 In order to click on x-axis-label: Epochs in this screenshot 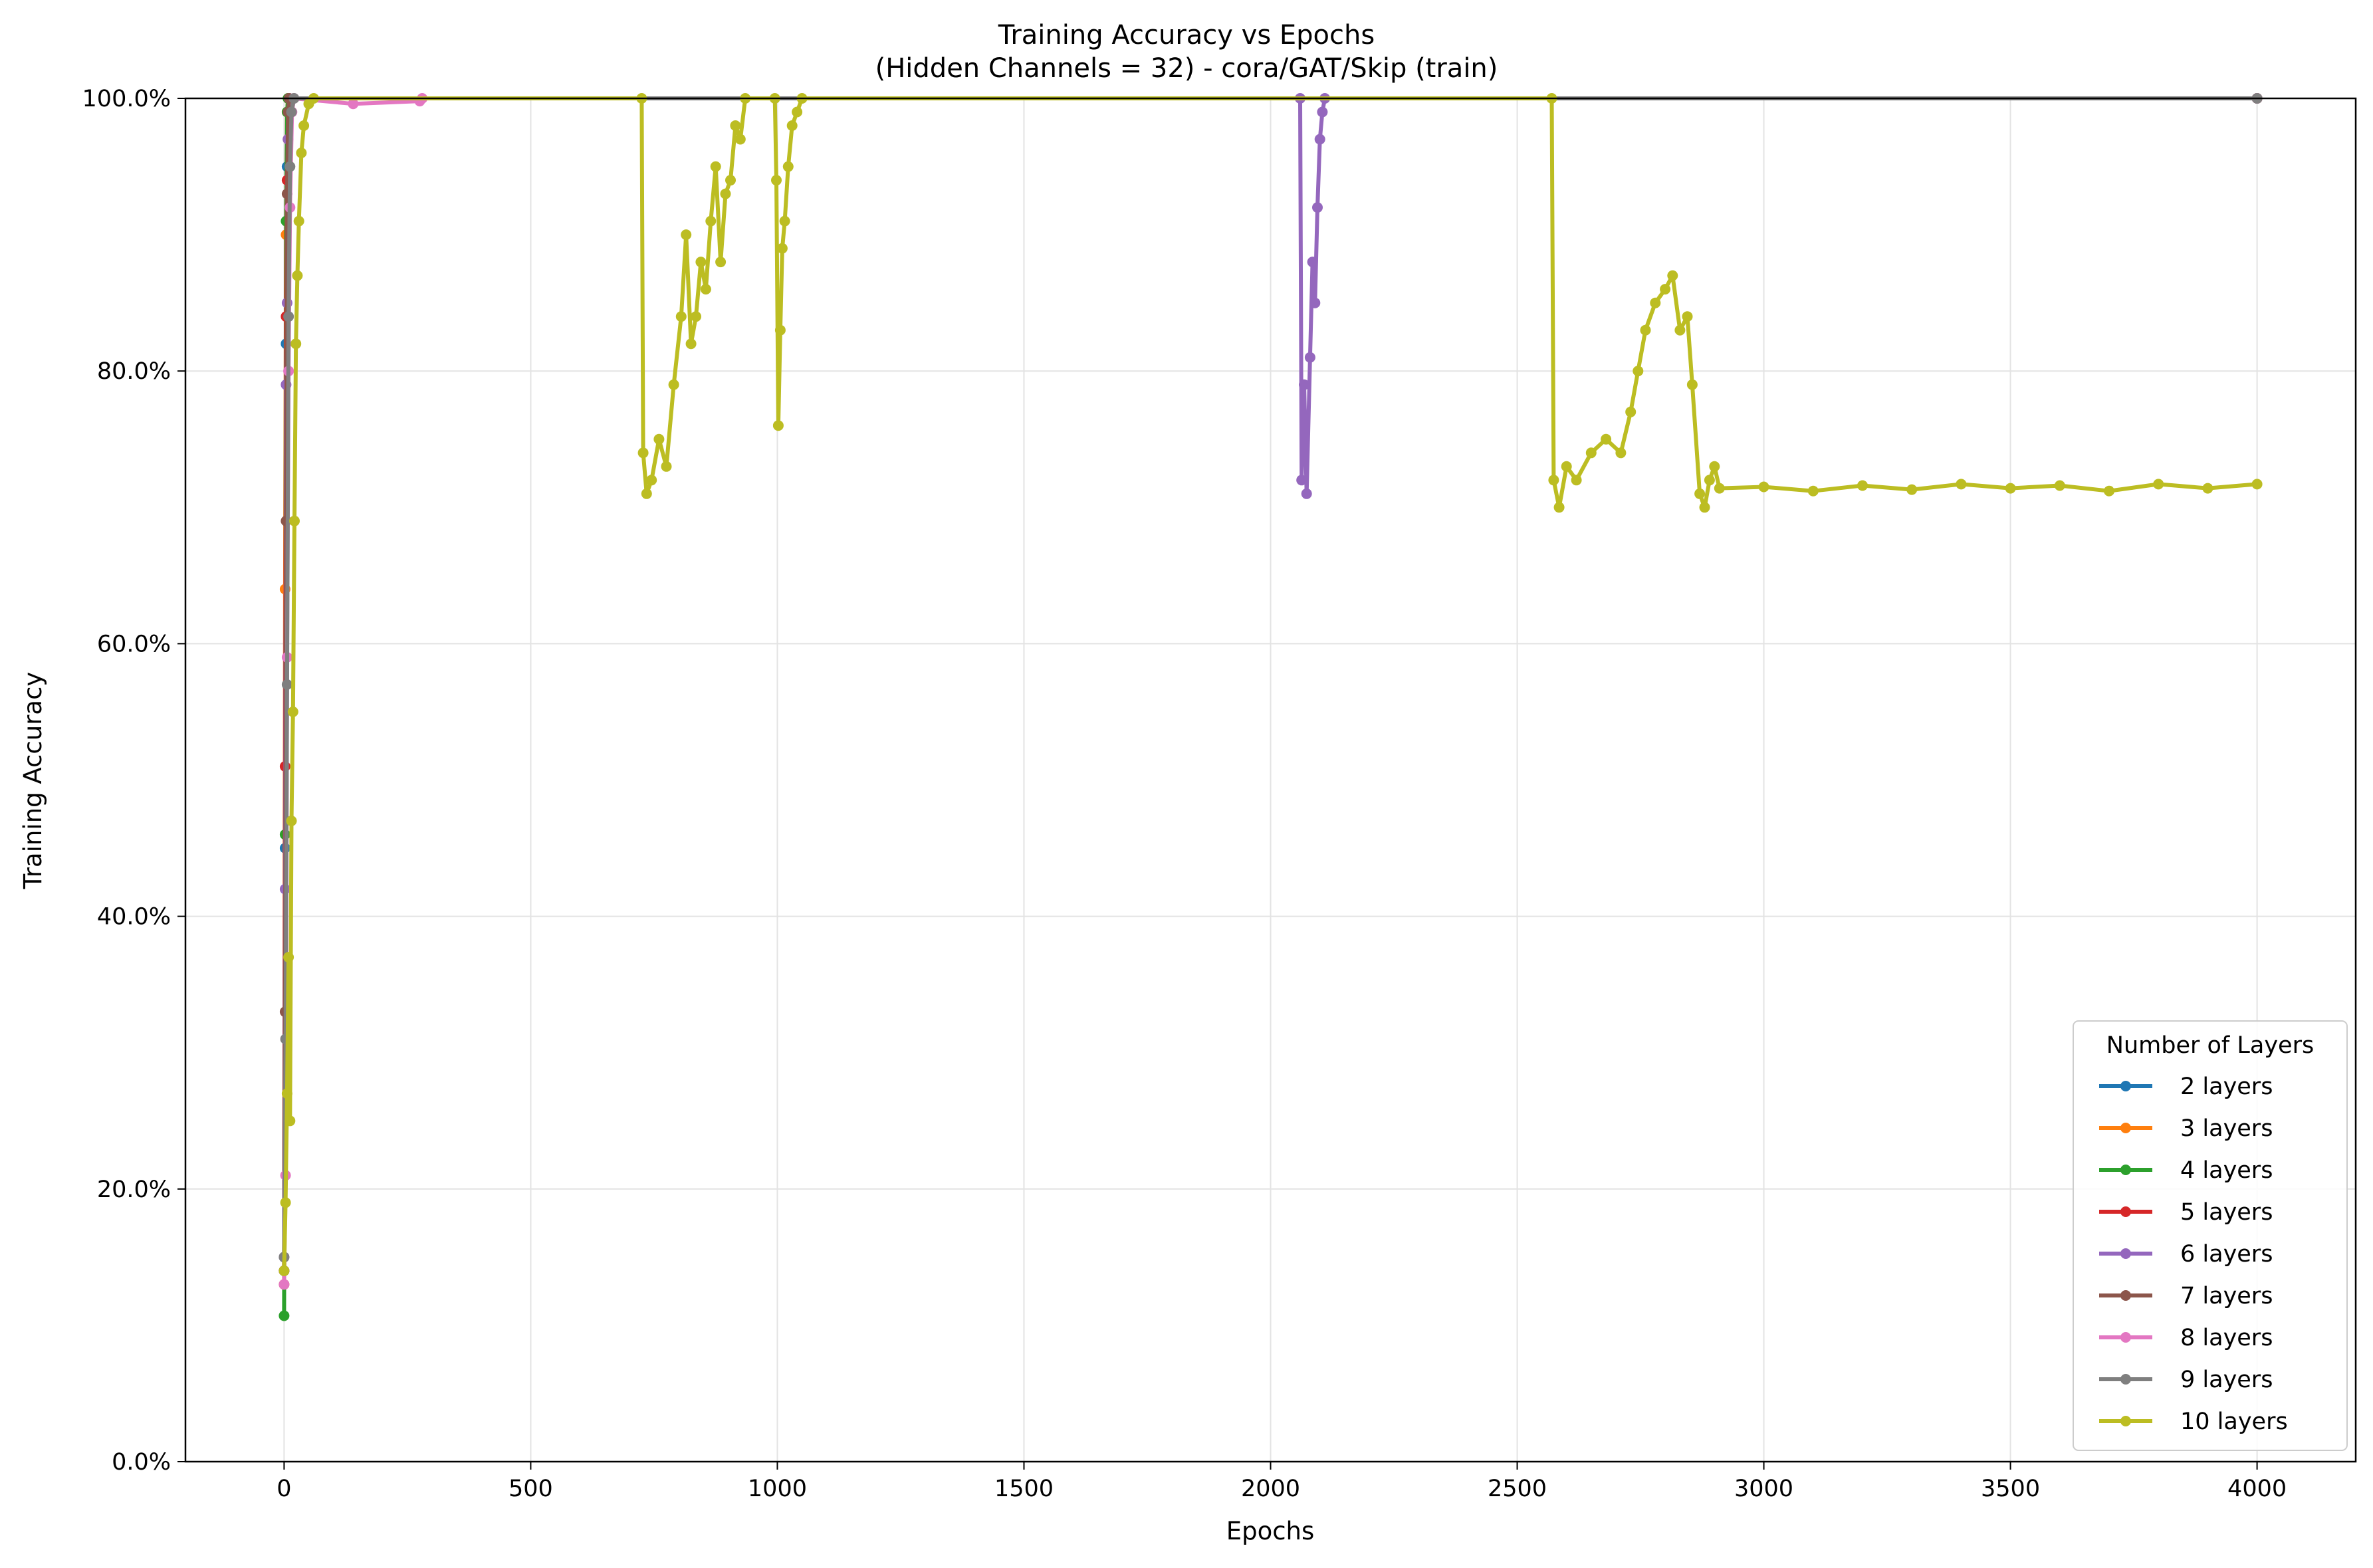, I will do `click(1270, 1531)`.